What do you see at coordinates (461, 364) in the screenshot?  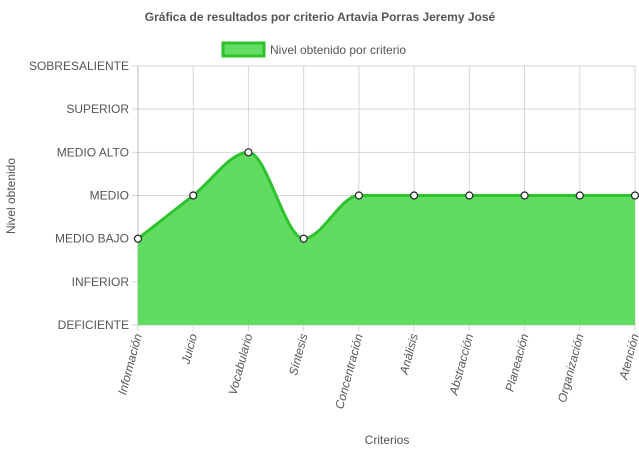 I see `x-tick-label: Abstracción` at bounding box center [461, 364].